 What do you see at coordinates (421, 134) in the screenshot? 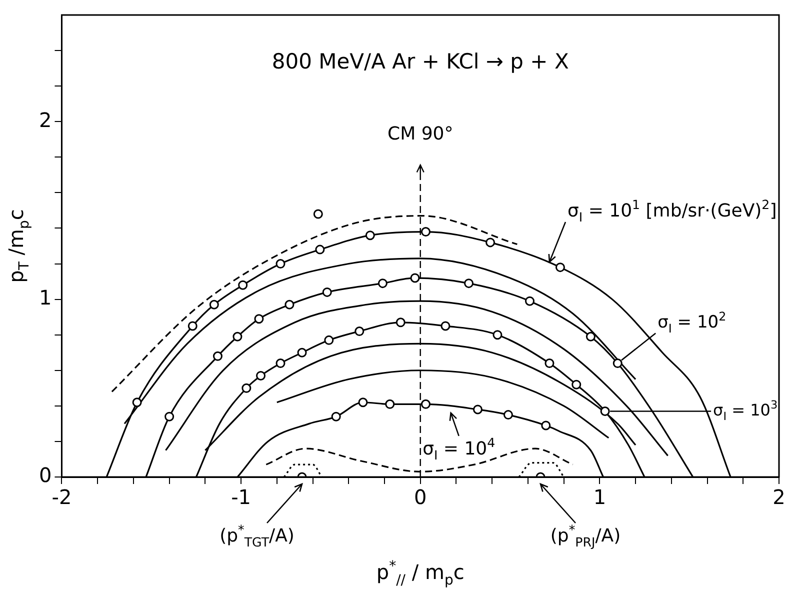
I see `ref-line-label: CM 90°` at bounding box center [421, 134].